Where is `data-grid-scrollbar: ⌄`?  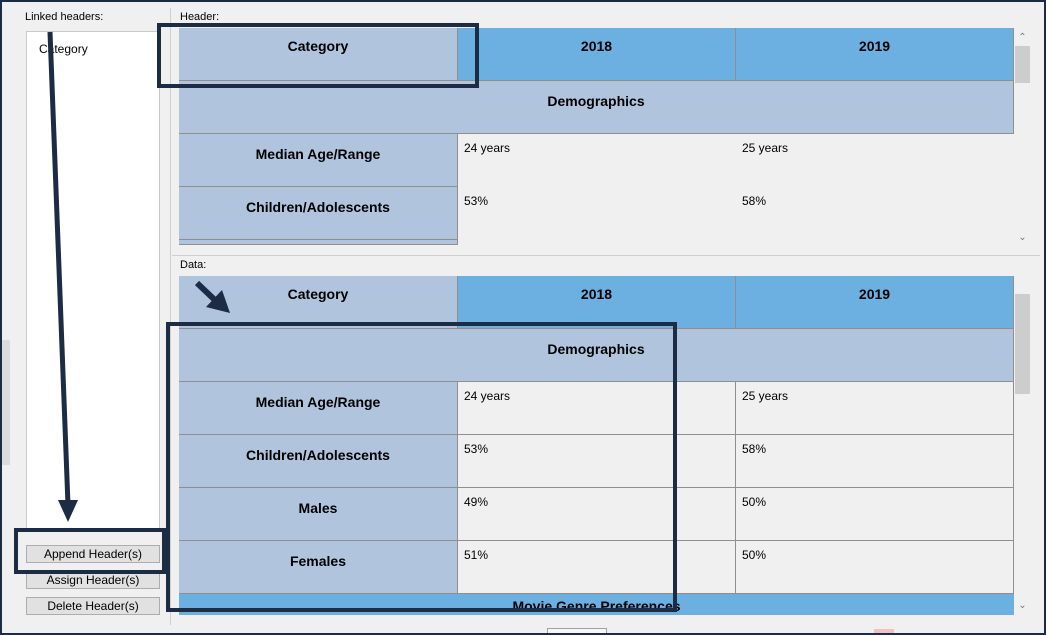 data-grid-scrollbar: ⌄ is located at coordinates (1022, 445).